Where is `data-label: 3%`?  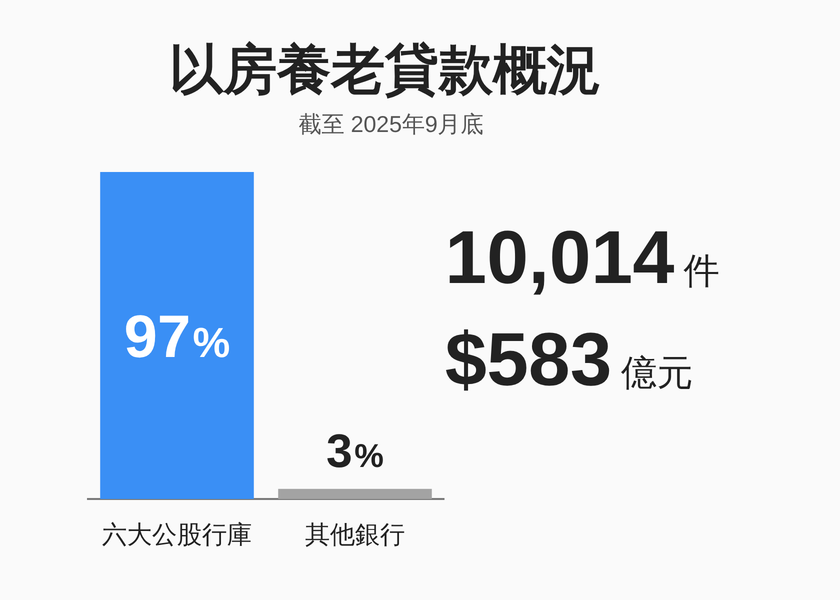
data-label: 3% is located at coordinates (355, 450).